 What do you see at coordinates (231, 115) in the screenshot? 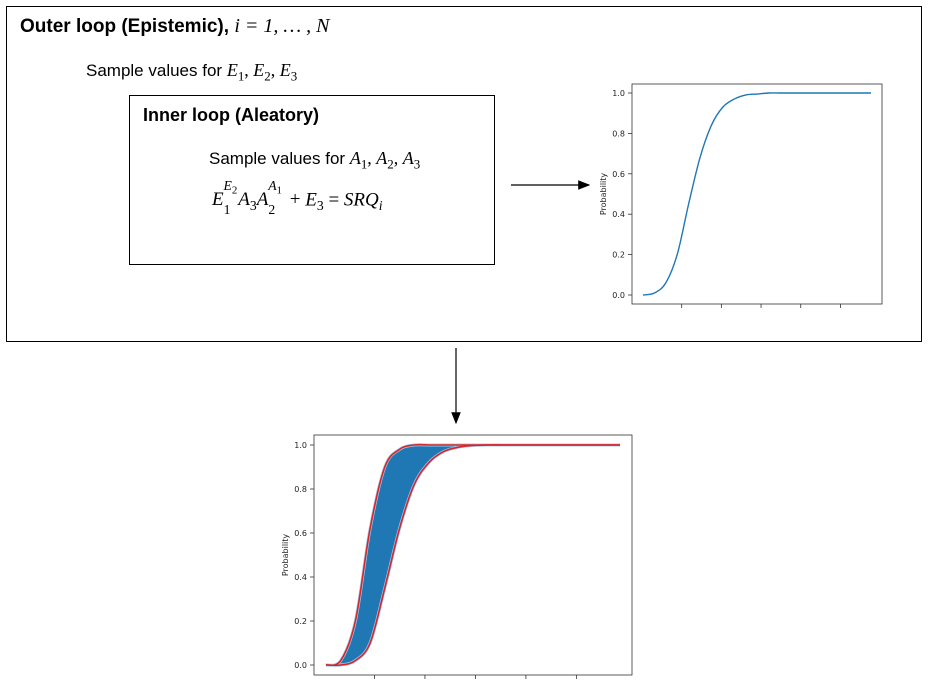
I see `inner-loop-title: Inner loop (Aleatory)` at bounding box center [231, 115].